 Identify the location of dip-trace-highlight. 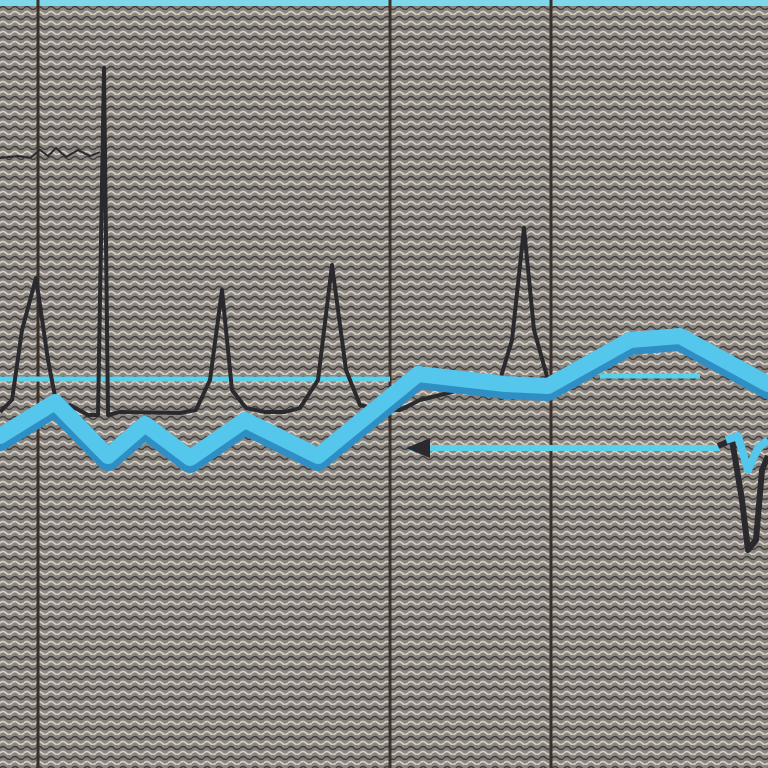
(746, 453).